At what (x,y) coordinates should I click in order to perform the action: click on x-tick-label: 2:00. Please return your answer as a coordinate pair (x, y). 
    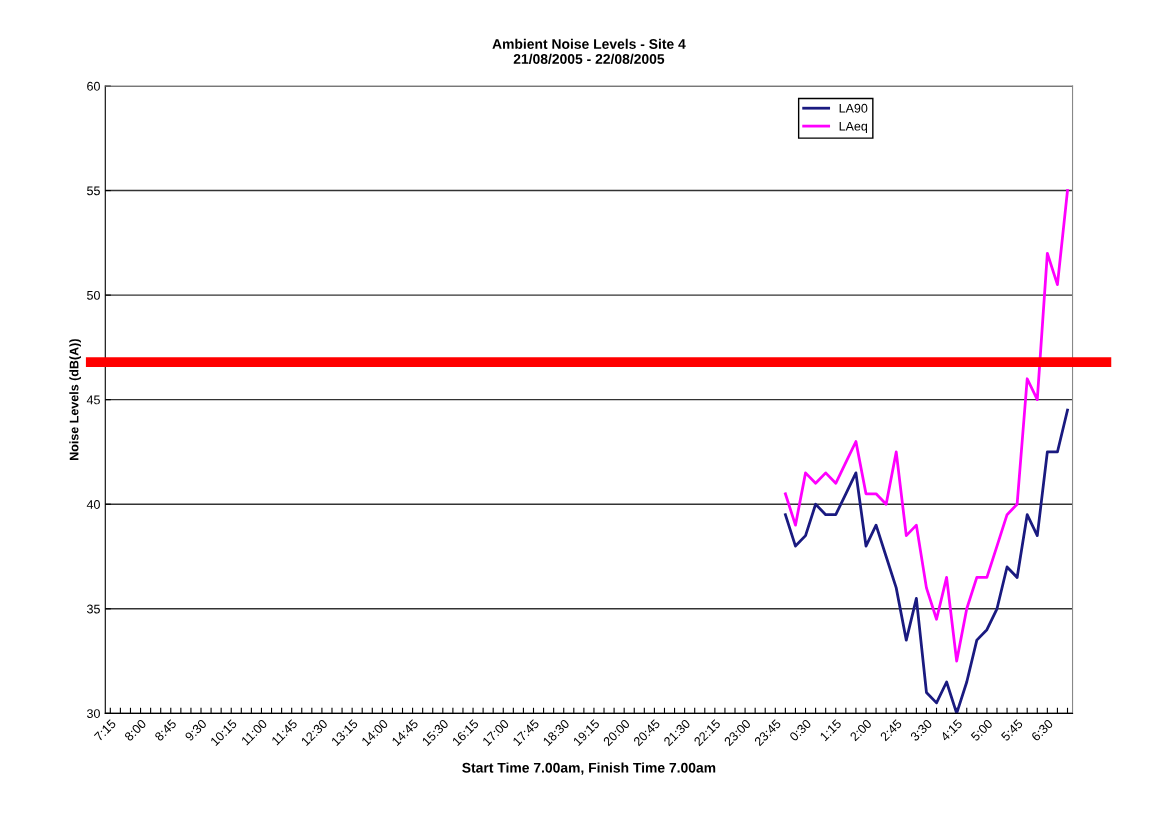
    Looking at the image, I should click on (861, 730).